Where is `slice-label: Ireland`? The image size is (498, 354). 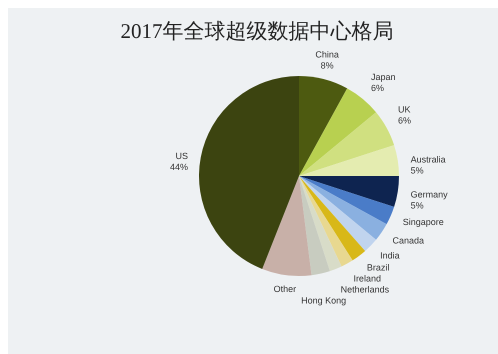 slice-label: Ireland is located at coordinates (367, 278).